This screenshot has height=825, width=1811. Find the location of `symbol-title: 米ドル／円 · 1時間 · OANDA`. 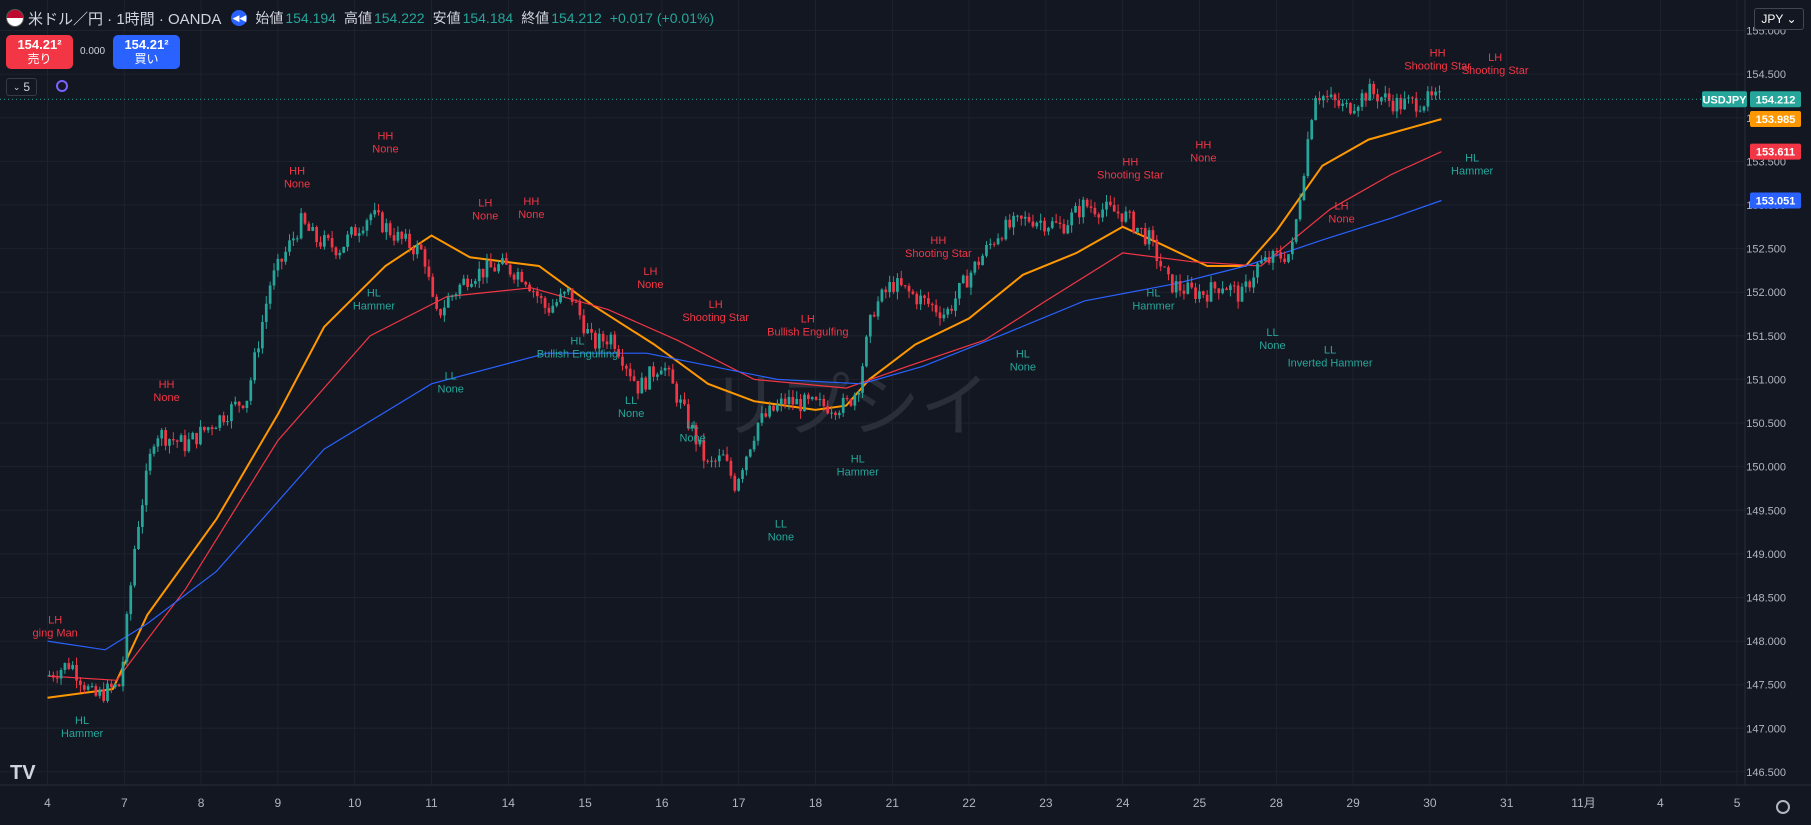

symbol-title: 米ドル／円 · 1時間 · OANDA is located at coordinates (125, 19).